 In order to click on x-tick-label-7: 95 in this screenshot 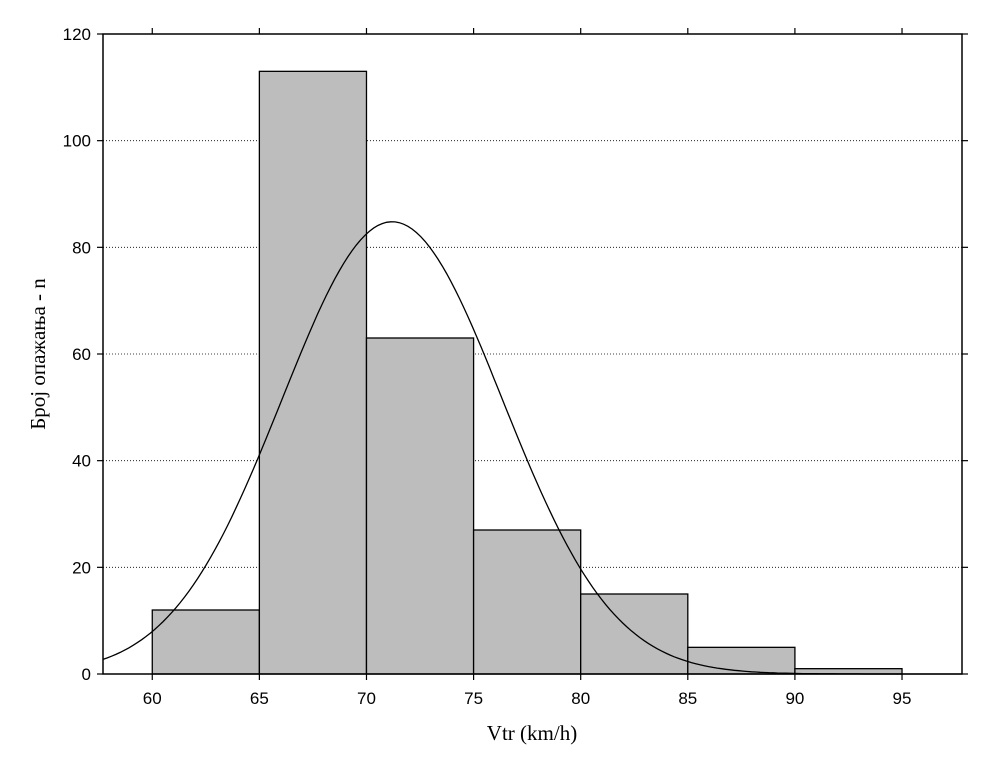, I will do `click(902, 698)`.